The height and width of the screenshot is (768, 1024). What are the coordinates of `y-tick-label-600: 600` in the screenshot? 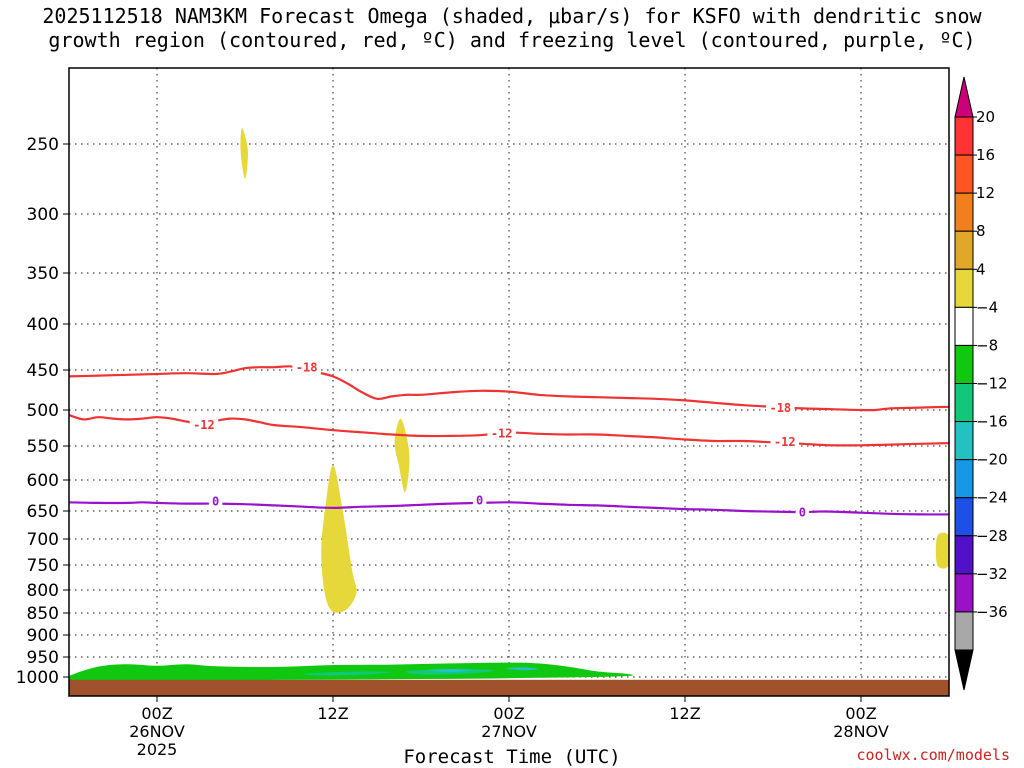 It's located at (43, 481).